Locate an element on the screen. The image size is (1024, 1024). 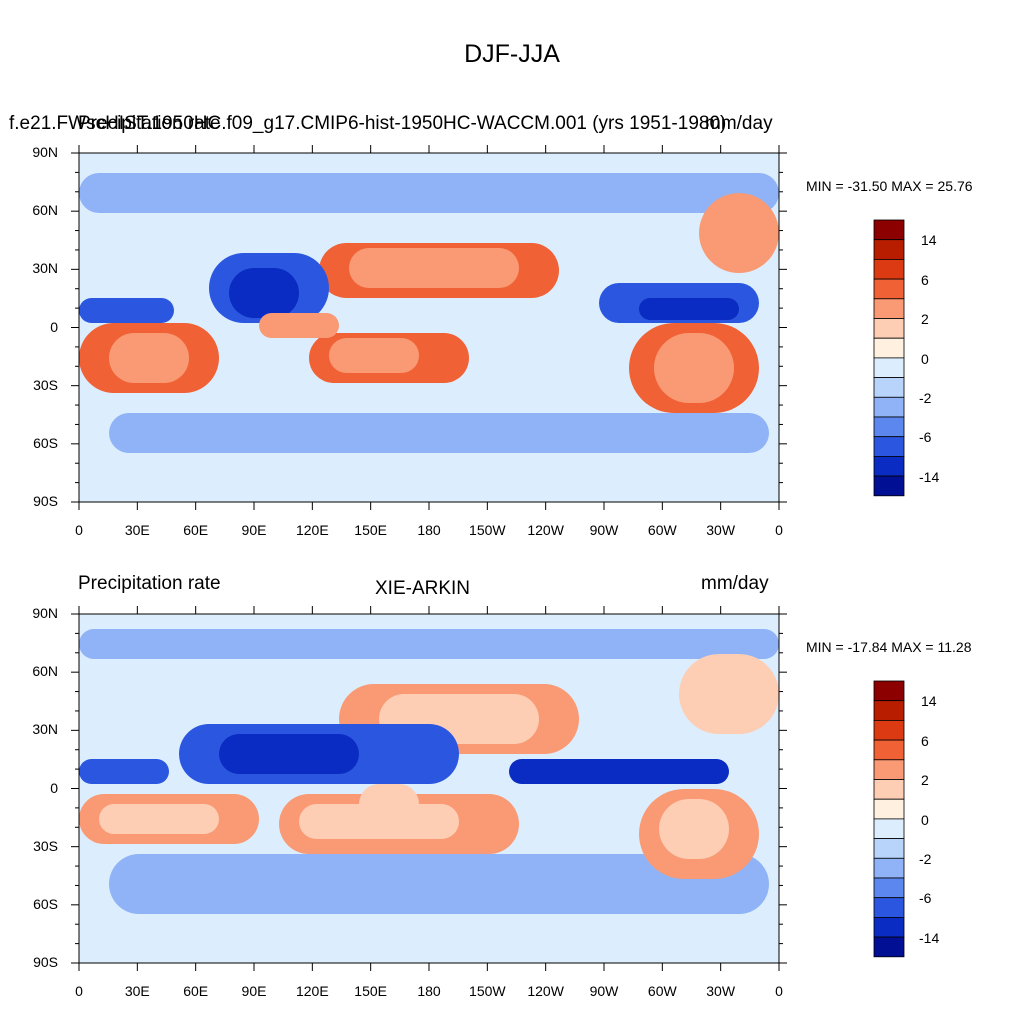
lon-tick-label: 90E is located at coordinates (254, 991).